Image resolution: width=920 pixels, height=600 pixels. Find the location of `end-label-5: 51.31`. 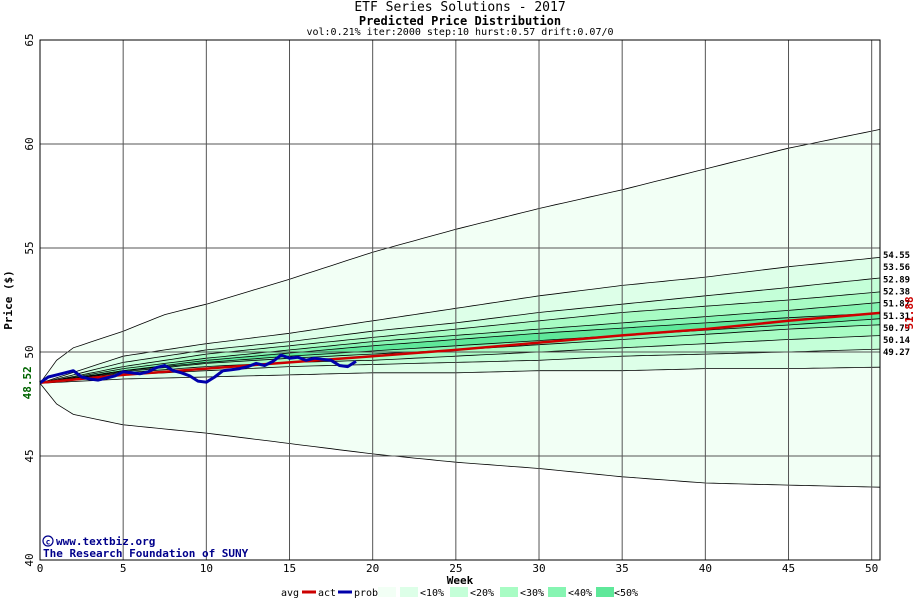

end-label-5: 51.31 is located at coordinates (896, 317).